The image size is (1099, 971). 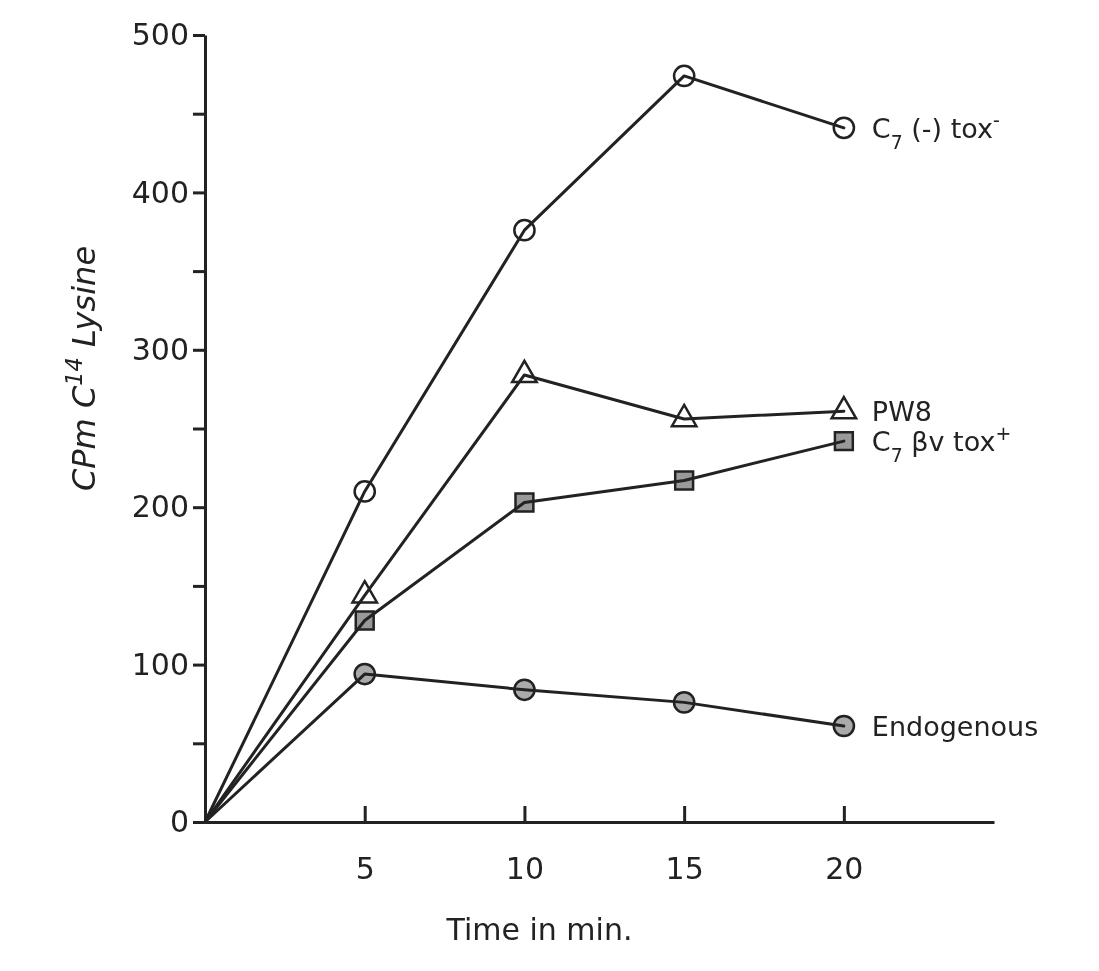 What do you see at coordinates (179, 822) in the screenshot?
I see `y-tick-label: 0` at bounding box center [179, 822].